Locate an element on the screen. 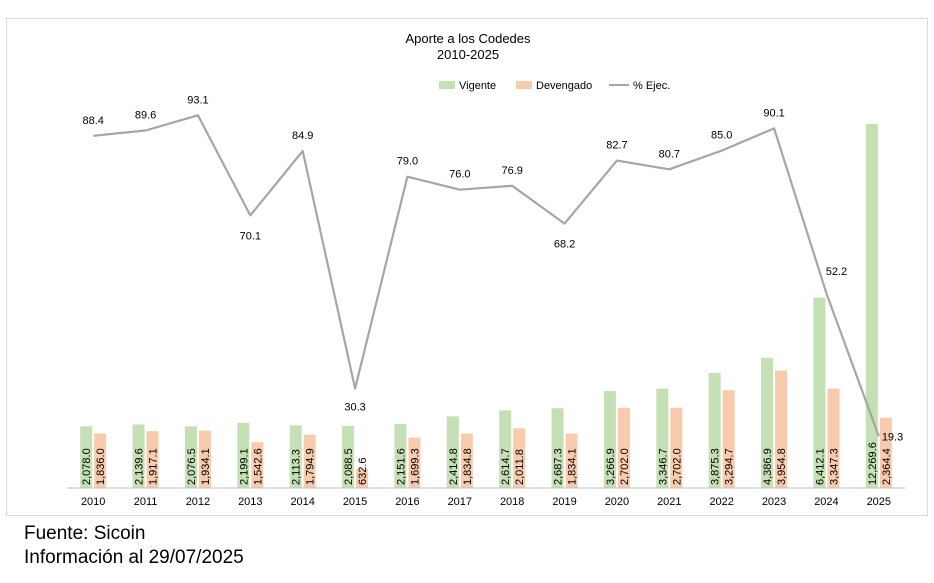 The width and height of the screenshot is (934, 583). bar-label-vigente-2018: 2,614.7 is located at coordinates (506, 466).